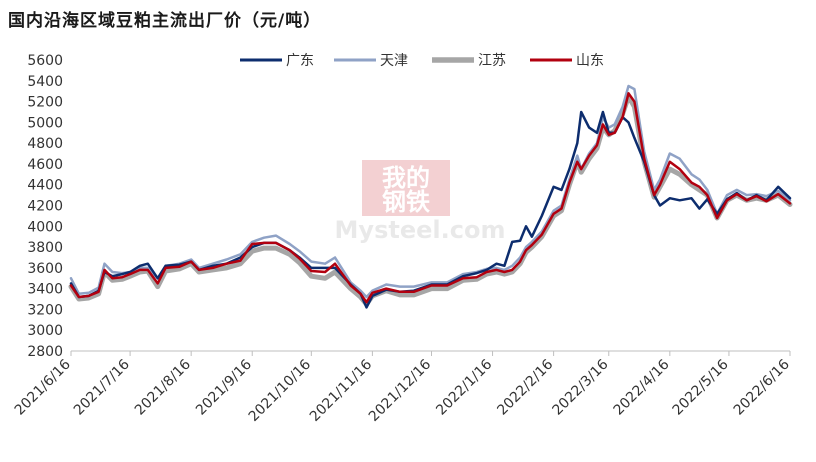 This screenshot has height=462, width=816. What do you see at coordinates (762, 387) in the screenshot?
I see `x-tick-label: 2022/6/16` at bounding box center [762, 387].